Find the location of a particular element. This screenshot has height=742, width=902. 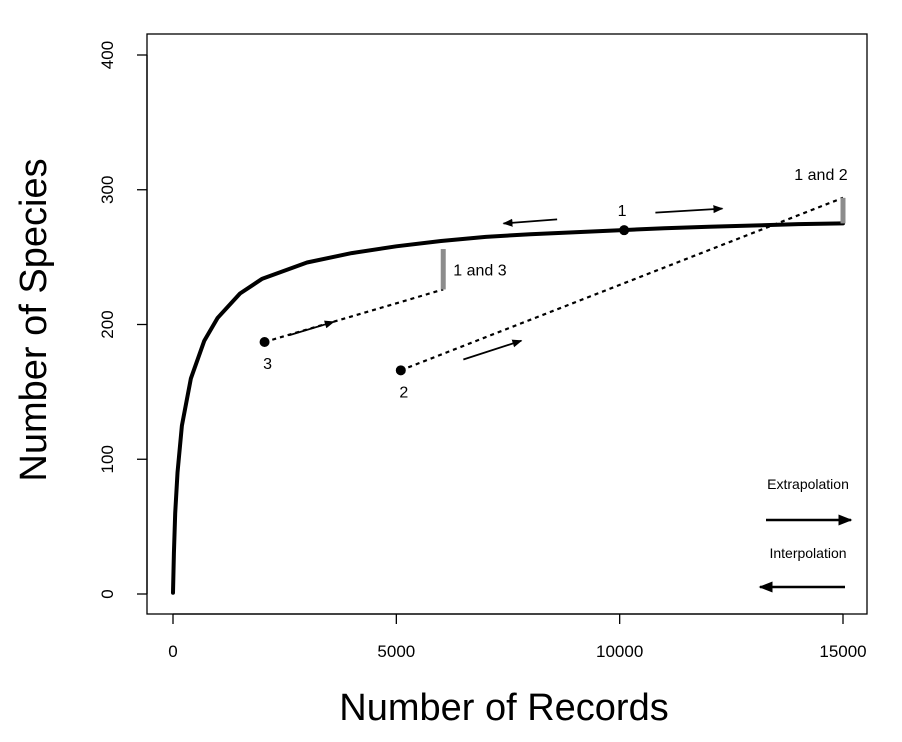

y-tick-label: 300 is located at coordinates (107, 190).